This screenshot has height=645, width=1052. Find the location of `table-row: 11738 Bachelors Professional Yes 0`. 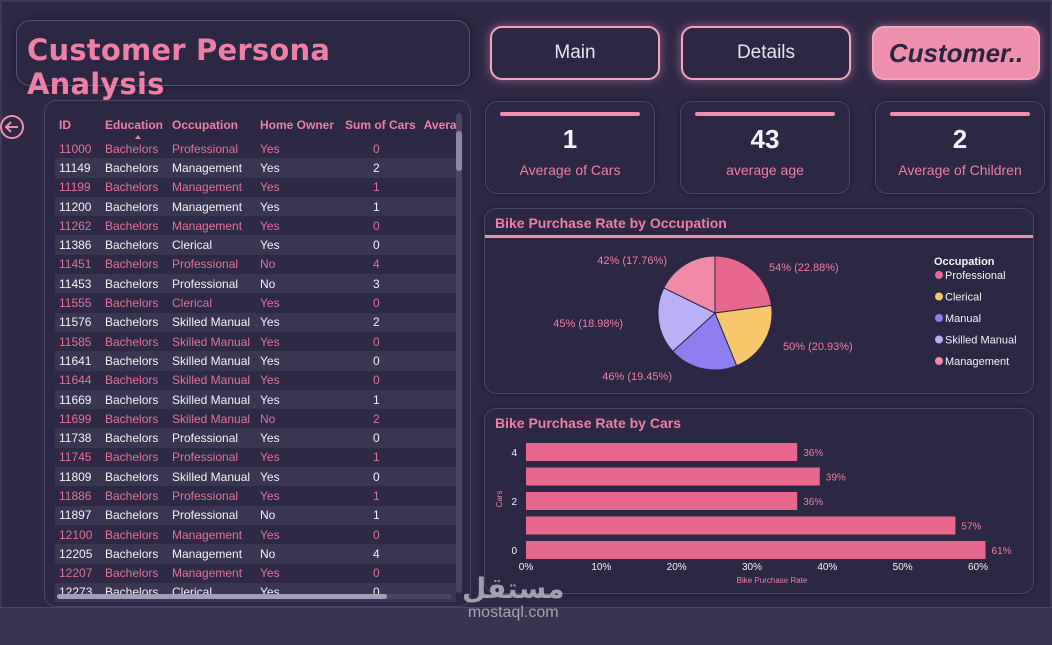

table-row: 11738 Bachelors Professional Yes 0 is located at coordinates (255, 438).